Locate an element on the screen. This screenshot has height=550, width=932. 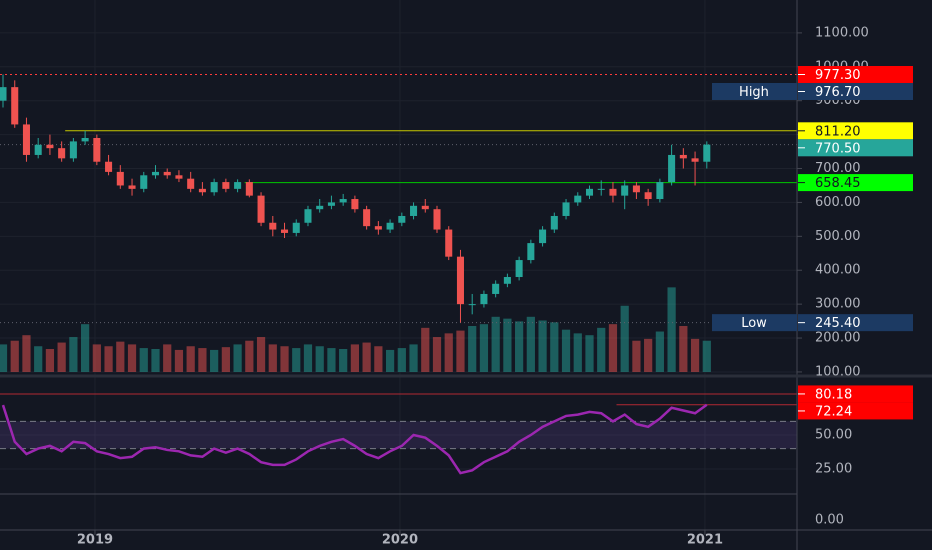
y-tick-label: 1100.00 is located at coordinates (842, 32).